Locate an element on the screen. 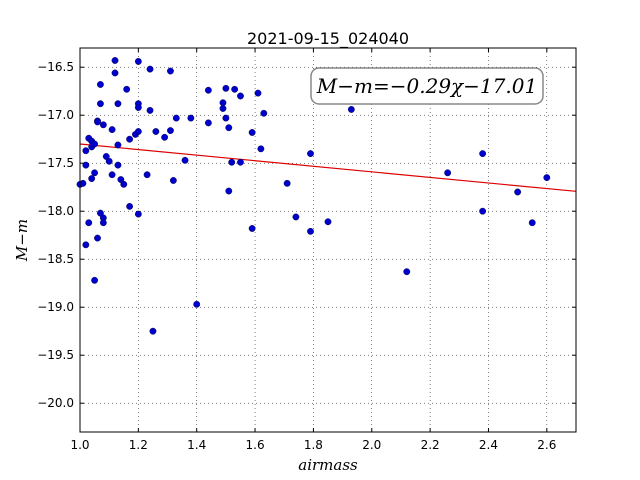 This screenshot has width=640, height=480. x-tick-label: 1.0 is located at coordinates (79, 445).